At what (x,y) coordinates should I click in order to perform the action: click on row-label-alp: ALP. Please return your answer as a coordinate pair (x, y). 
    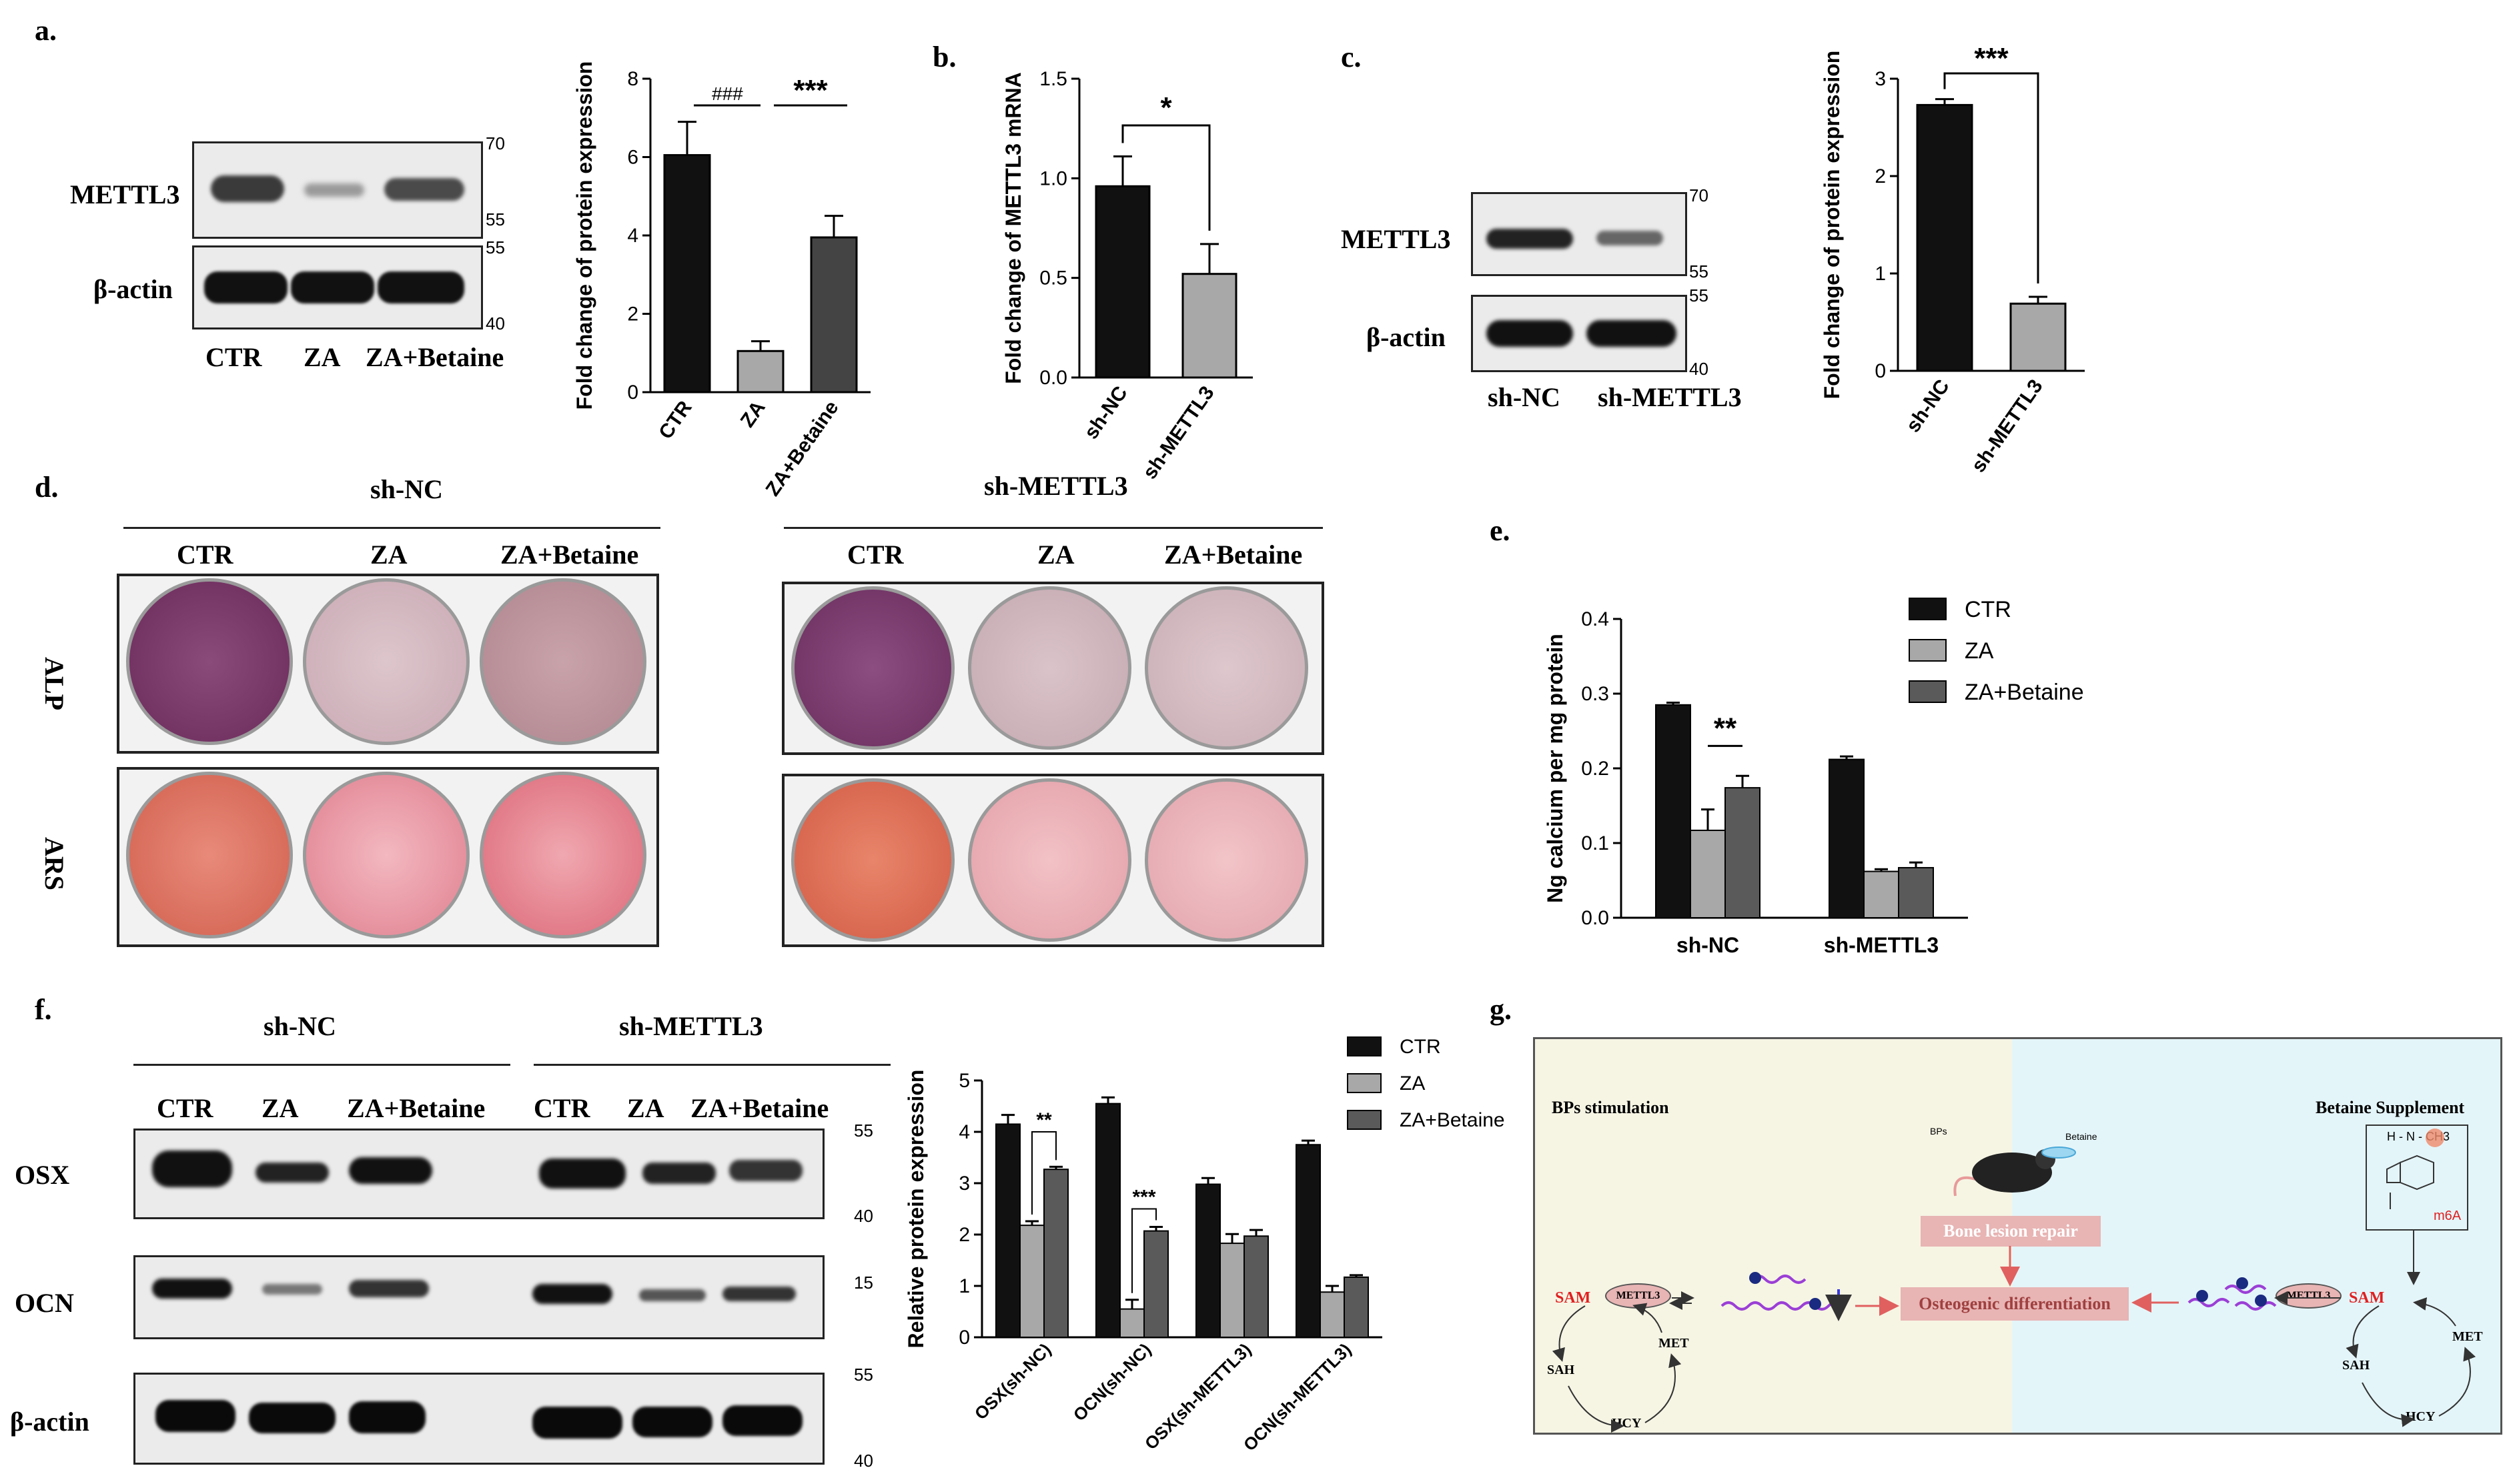
    Looking at the image, I should click on (54, 684).